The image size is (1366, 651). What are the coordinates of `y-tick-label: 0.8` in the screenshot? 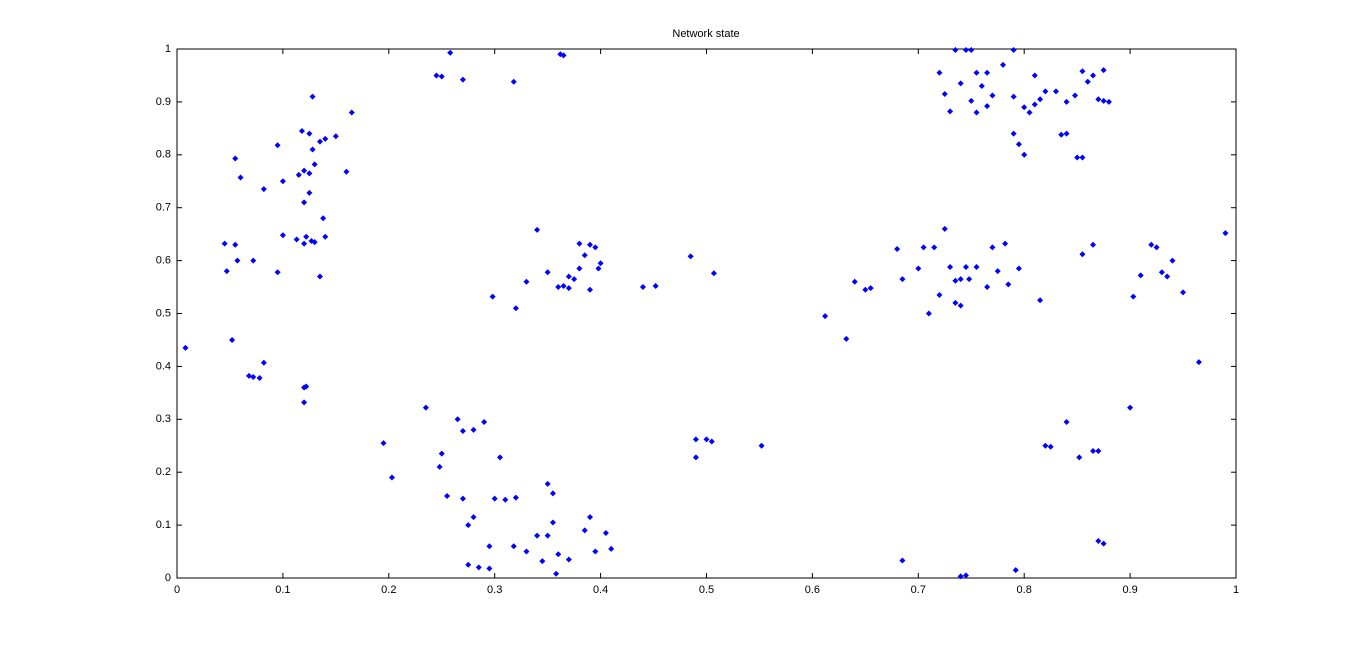 It's located at (163, 155).